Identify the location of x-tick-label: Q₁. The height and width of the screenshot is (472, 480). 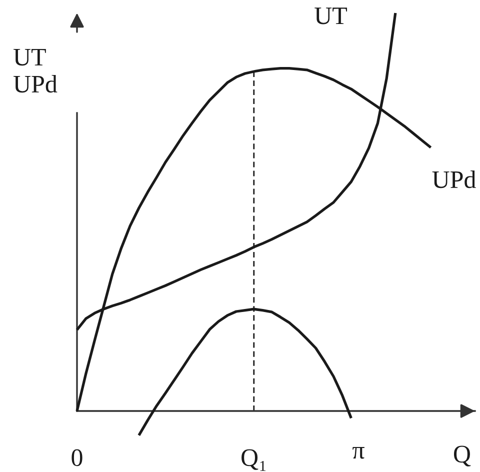
(254, 460).